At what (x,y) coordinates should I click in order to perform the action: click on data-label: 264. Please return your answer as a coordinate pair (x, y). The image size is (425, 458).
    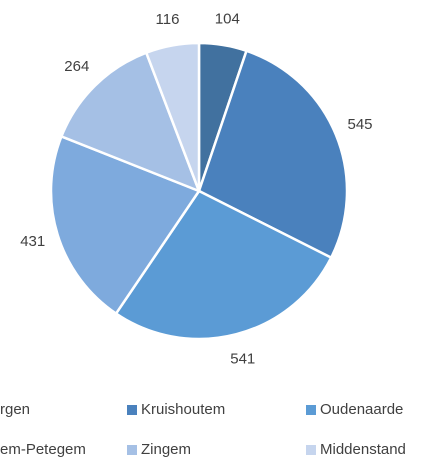
    Looking at the image, I should click on (76, 66).